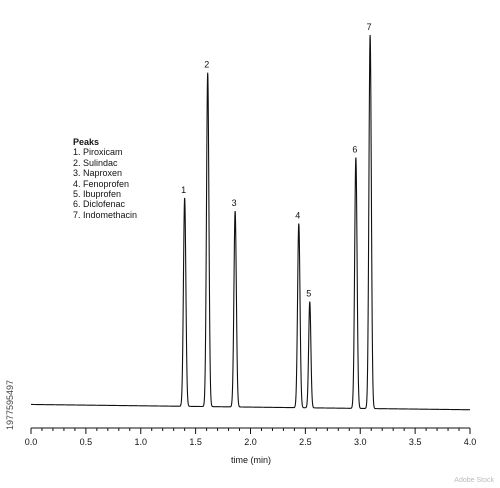 This screenshot has width=500, height=488. Describe the element at coordinates (305, 442) in the screenshot. I see `x-tick-label: 2.5` at that location.